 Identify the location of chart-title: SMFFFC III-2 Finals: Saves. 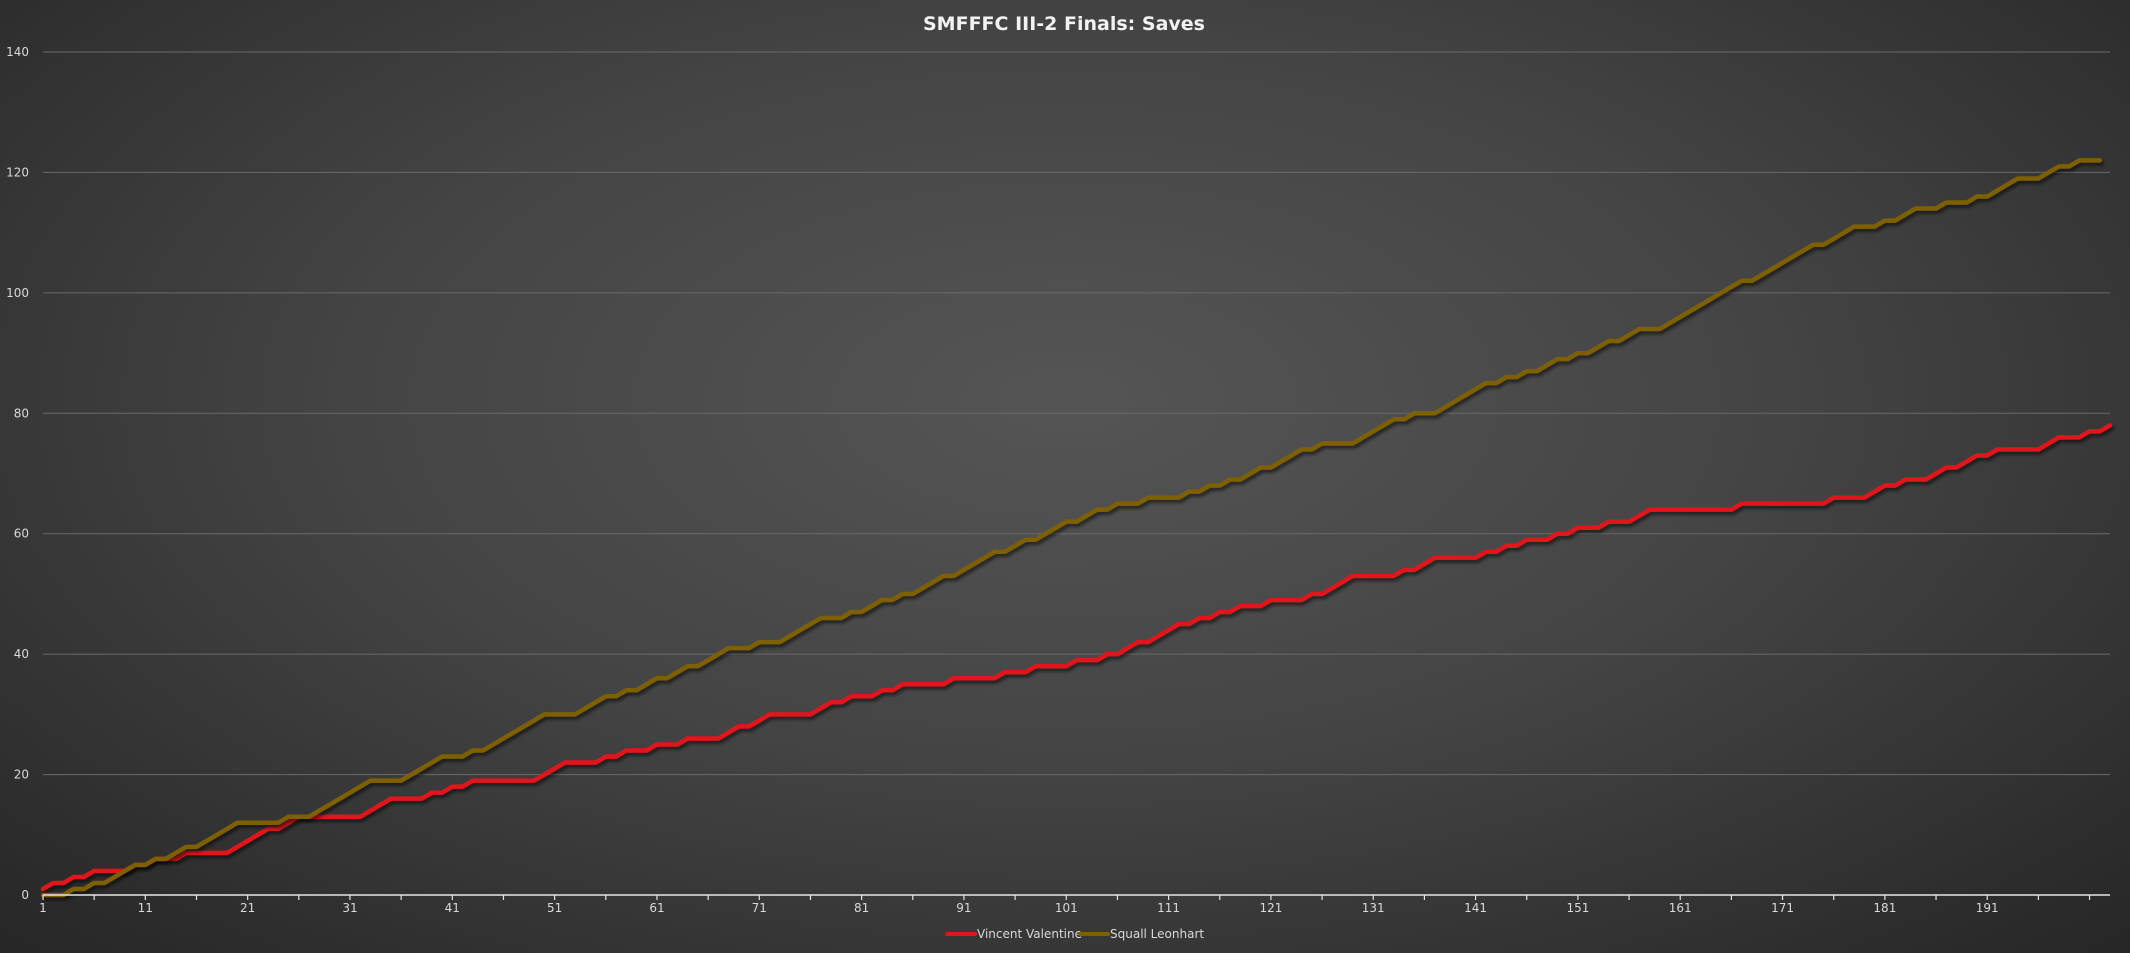
(1064, 24).